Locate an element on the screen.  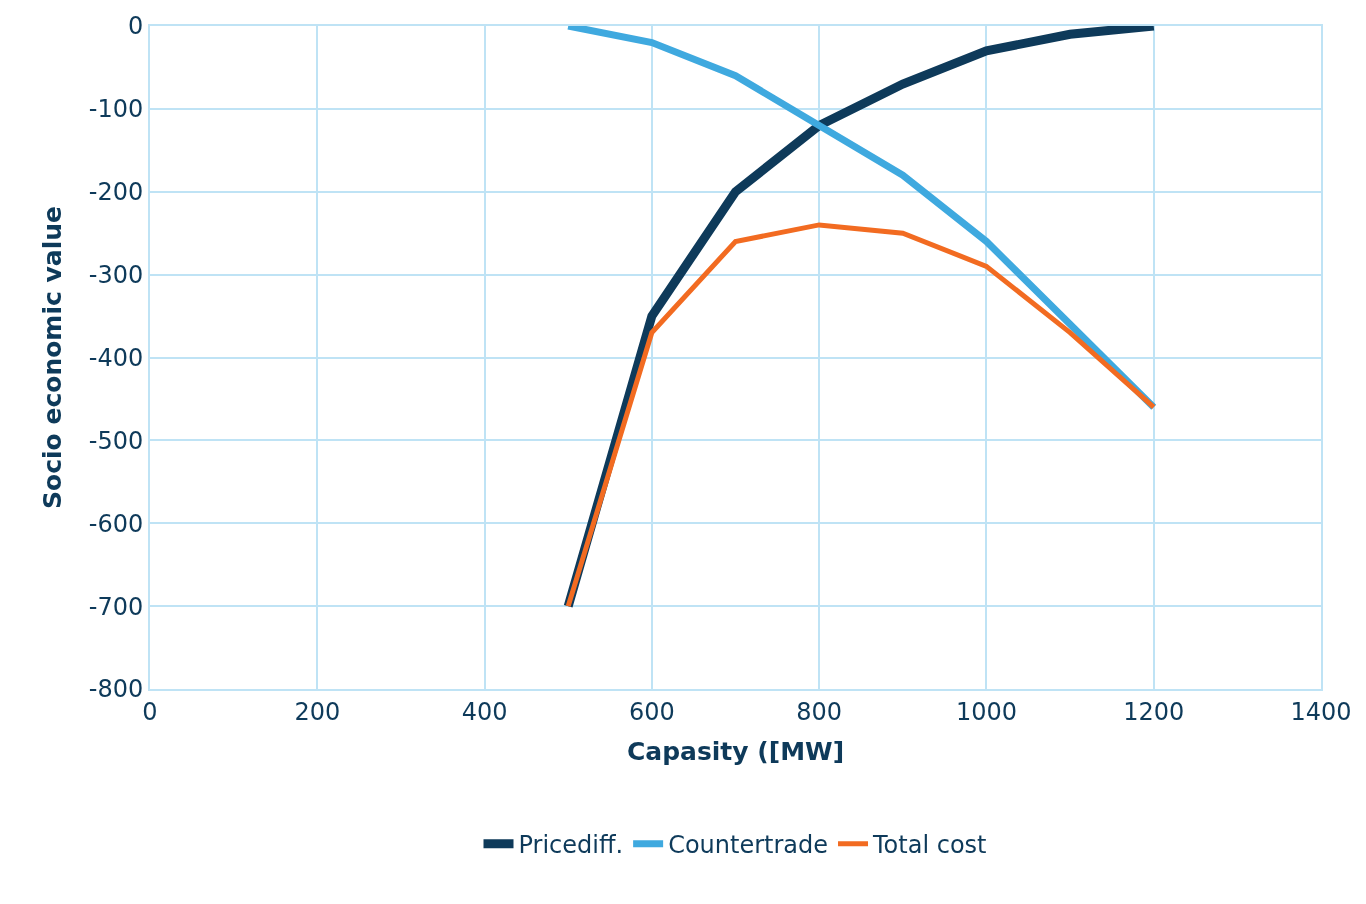
legend-label: Pricediff. is located at coordinates (571, 845).